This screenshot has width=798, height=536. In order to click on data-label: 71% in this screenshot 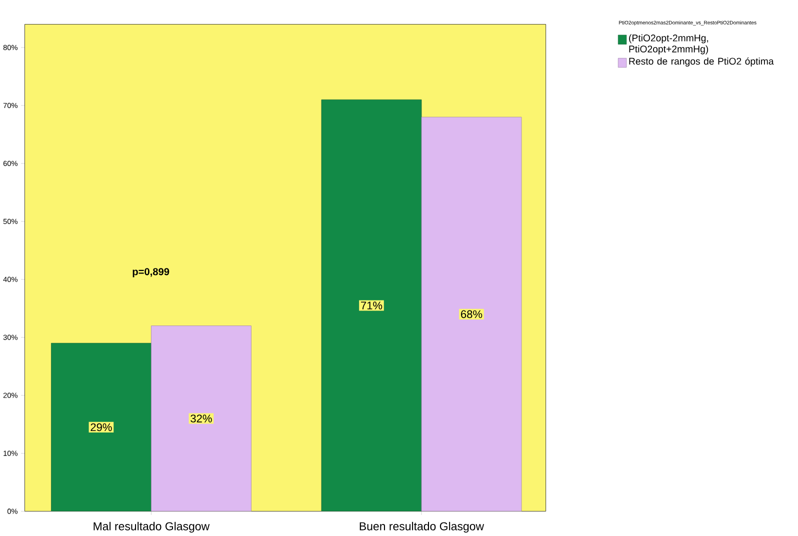, I will do `click(371, 306)`.